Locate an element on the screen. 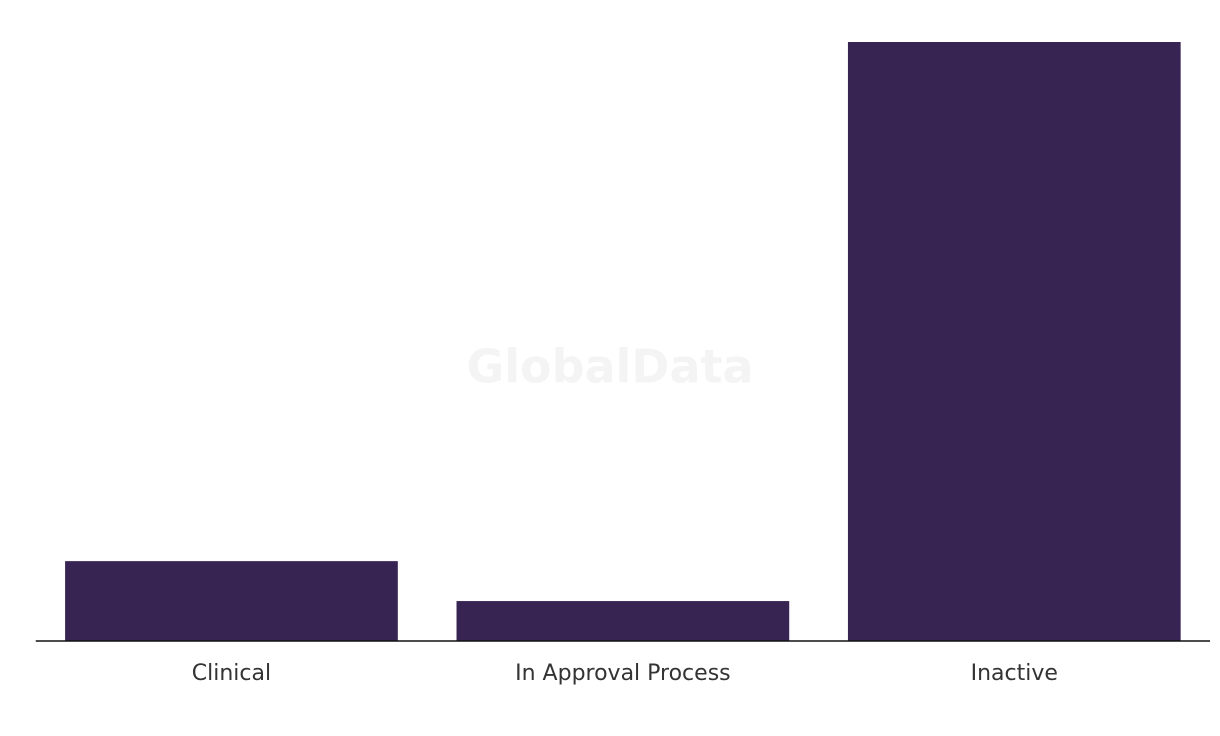 This screenshot has height=736, width=1220. x-tick-label: Inactive is located at coordinates (1014, 673).